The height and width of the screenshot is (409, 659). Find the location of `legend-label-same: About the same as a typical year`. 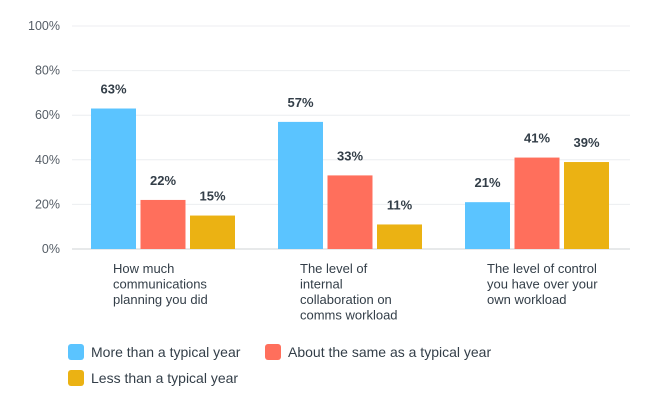

legend-label-same: About the same as a typical year is located at coordinates (390, 352).